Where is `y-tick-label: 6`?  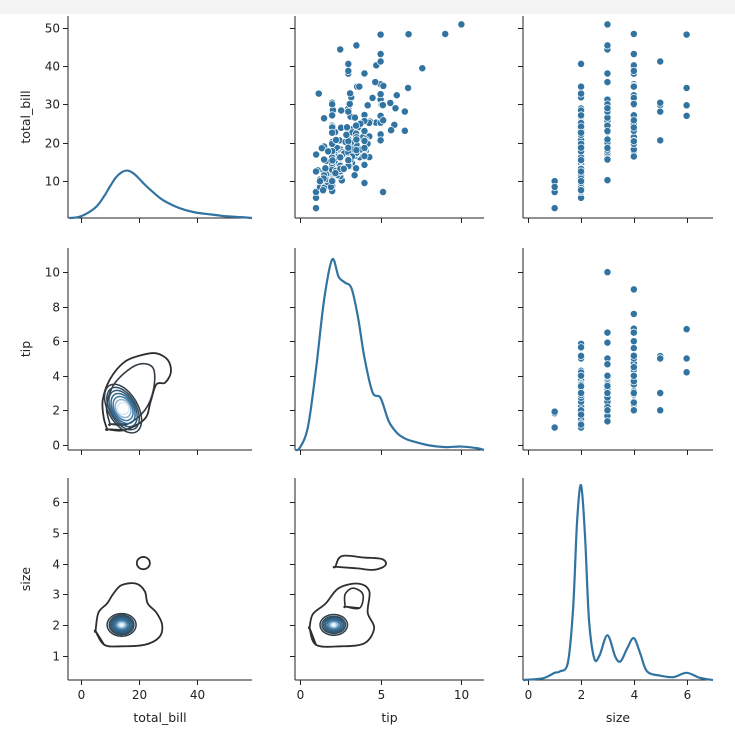
y-tick-label: 6 is located at coordinates (56, 342).